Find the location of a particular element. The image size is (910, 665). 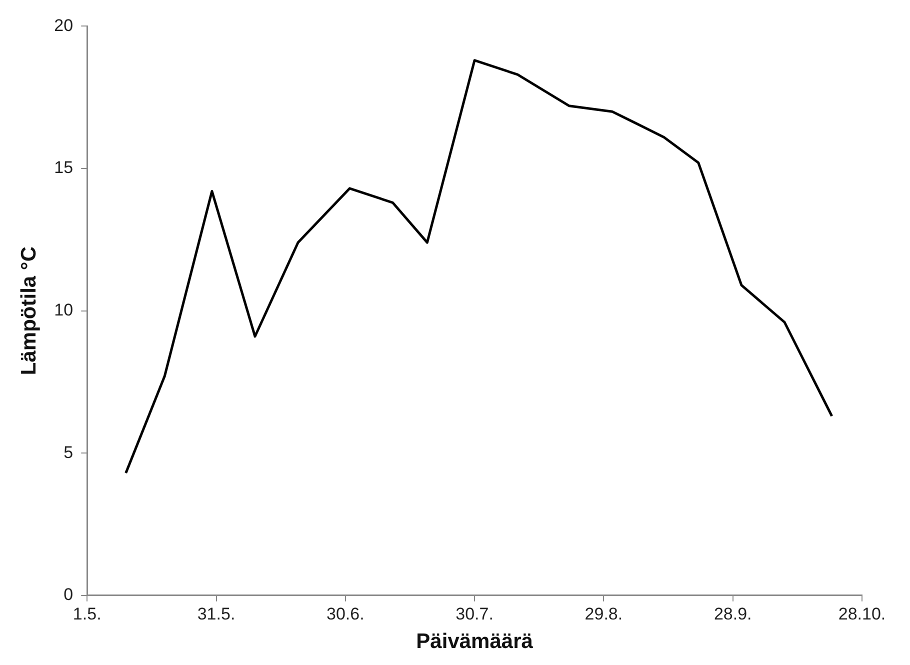

y-tick-label: 0 is located at coordinates (69, 594).